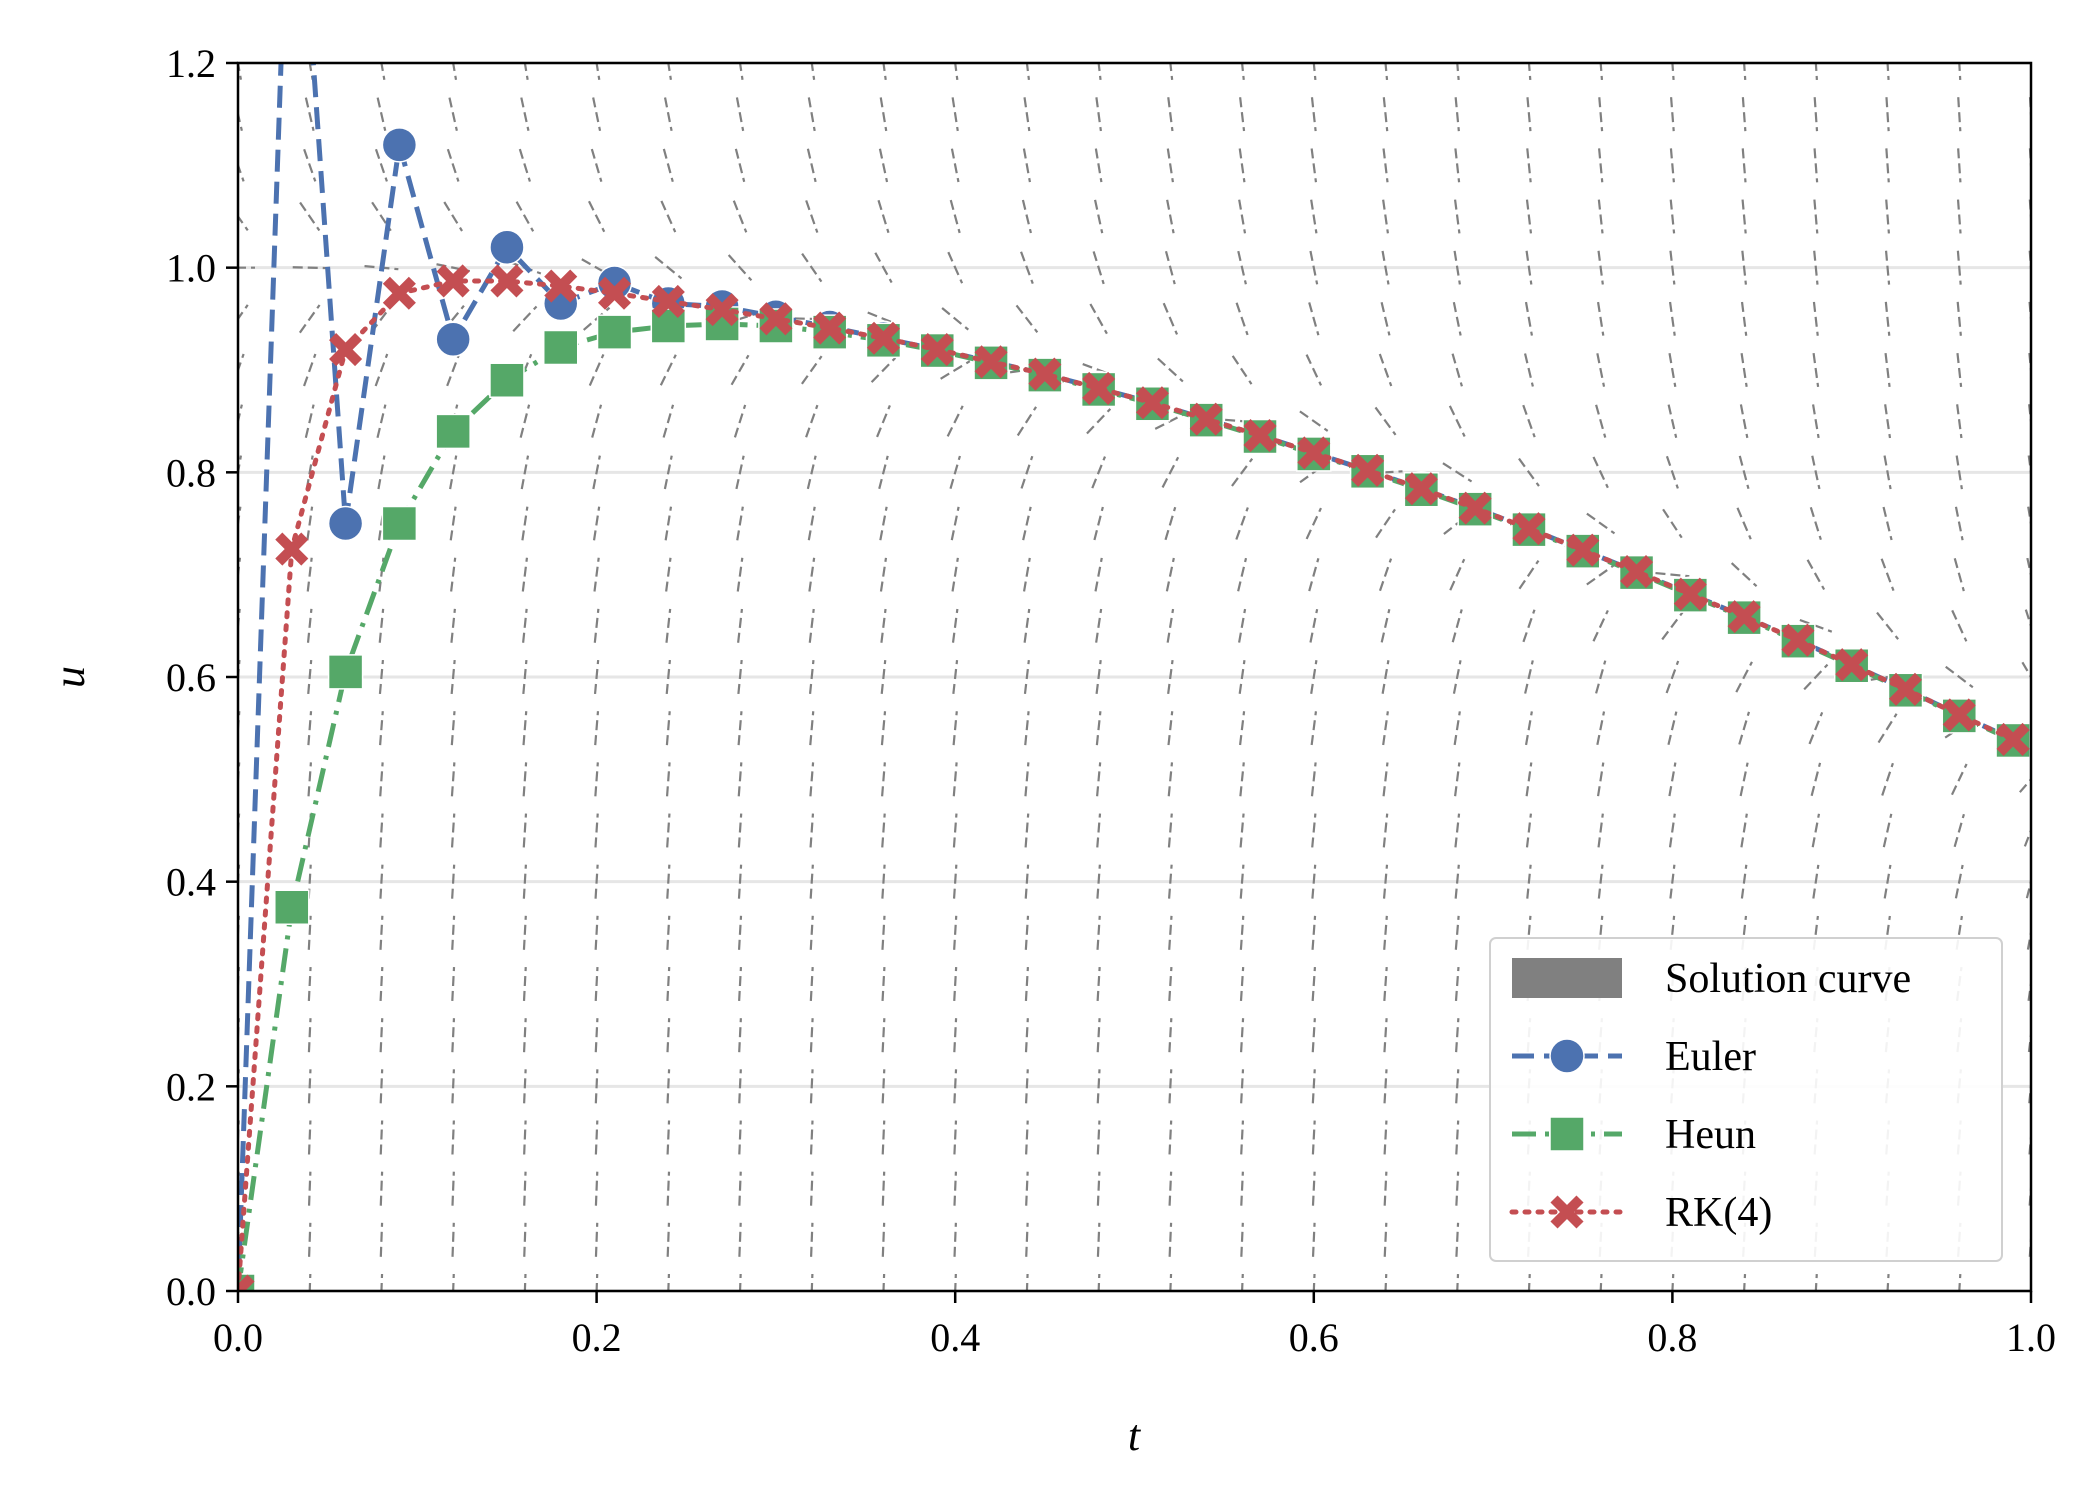 The width and height of the screenshot is (2100, 1500). What do you see at coordinates (1746, 1099) in the screenshot?
I see `legend-box` at bounding box center [1746, 1099].